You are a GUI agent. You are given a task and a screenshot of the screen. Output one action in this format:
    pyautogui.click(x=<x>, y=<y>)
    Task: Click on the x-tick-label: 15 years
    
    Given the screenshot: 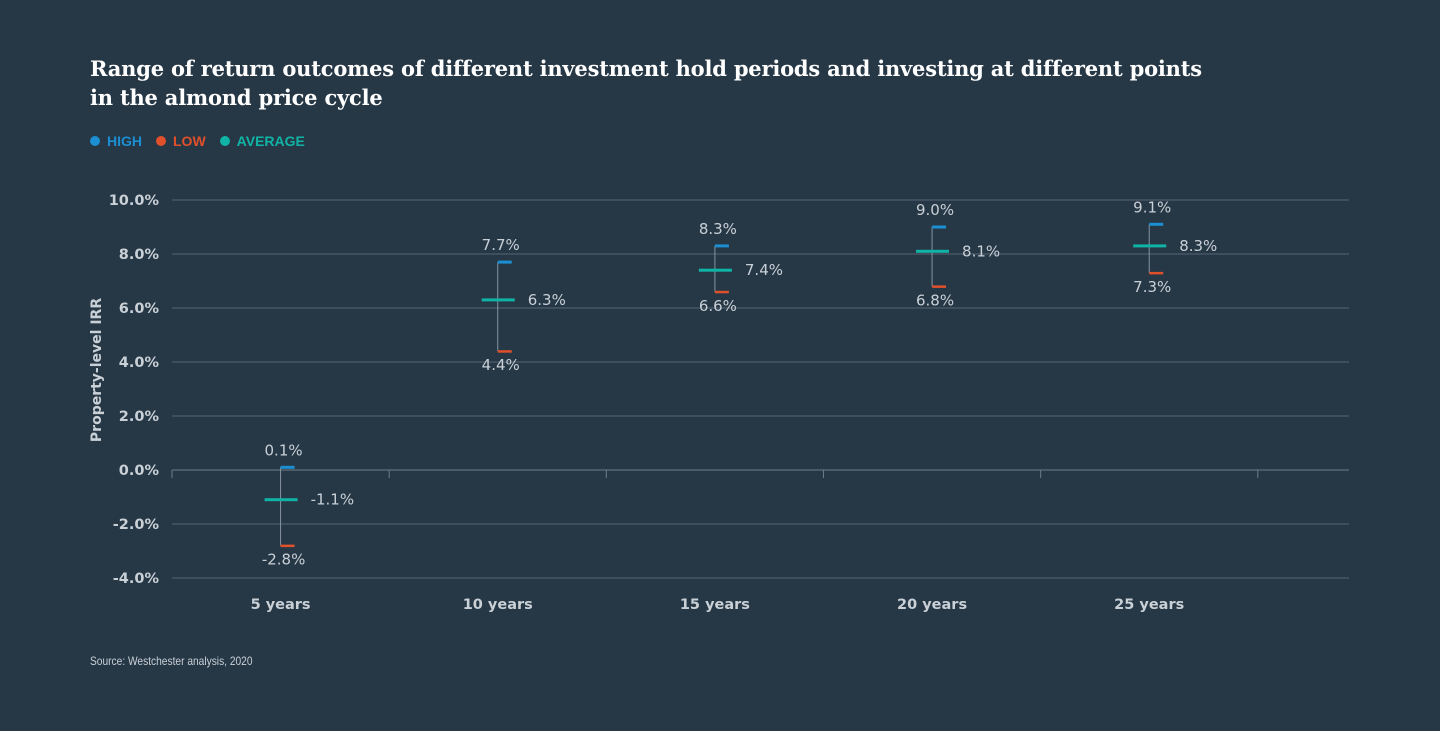 What is the action you would take?
    pyautogui.click(x=715, y=605)
    